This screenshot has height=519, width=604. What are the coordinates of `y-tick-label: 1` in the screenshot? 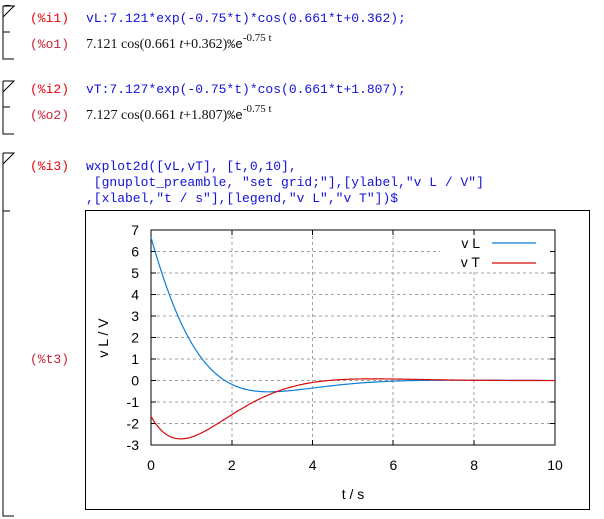 It's located at (135, 359).